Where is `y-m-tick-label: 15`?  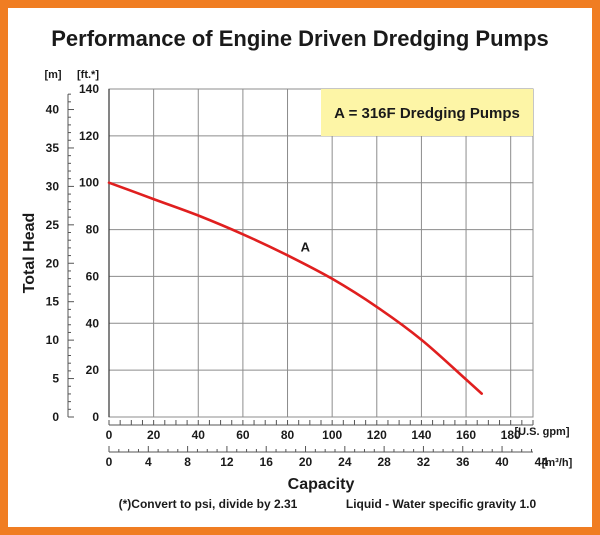
y-m-tick-label: 15 is located at coordinates (53, 302).